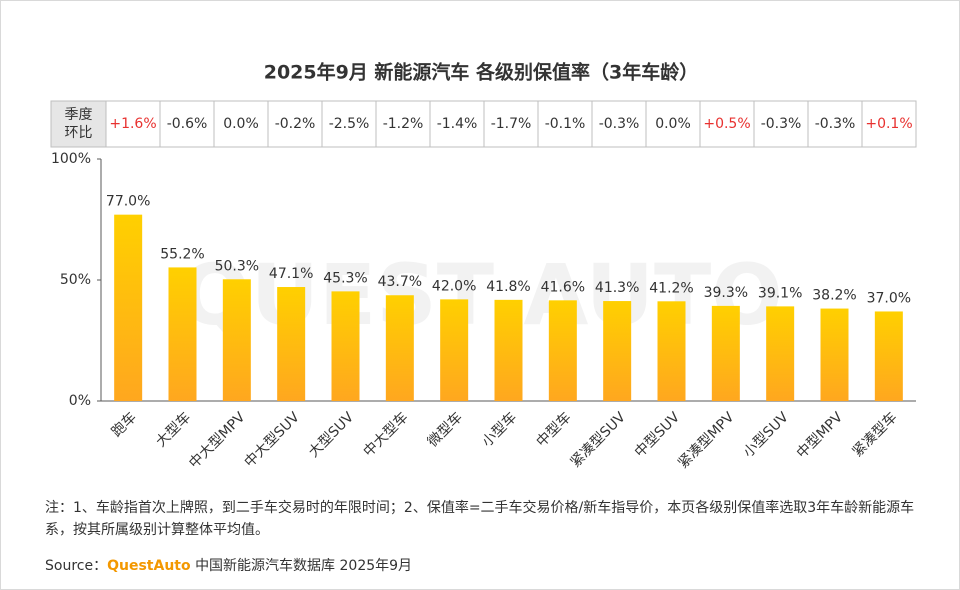 The height and width of the screenshot is (590, 960). I want to click on x-tick-label: 中大型MPV, so click(217, 440).